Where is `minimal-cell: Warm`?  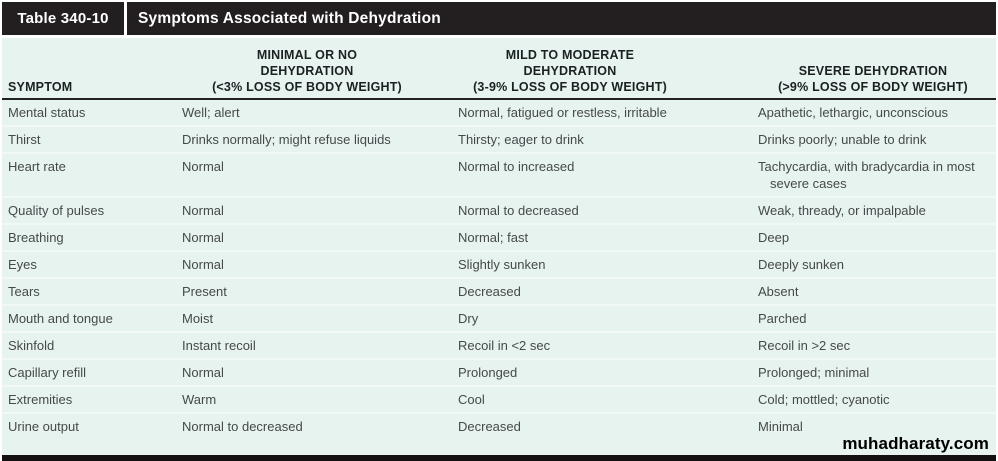
minimal-cell: Warm is located at coordinates (199, 399).